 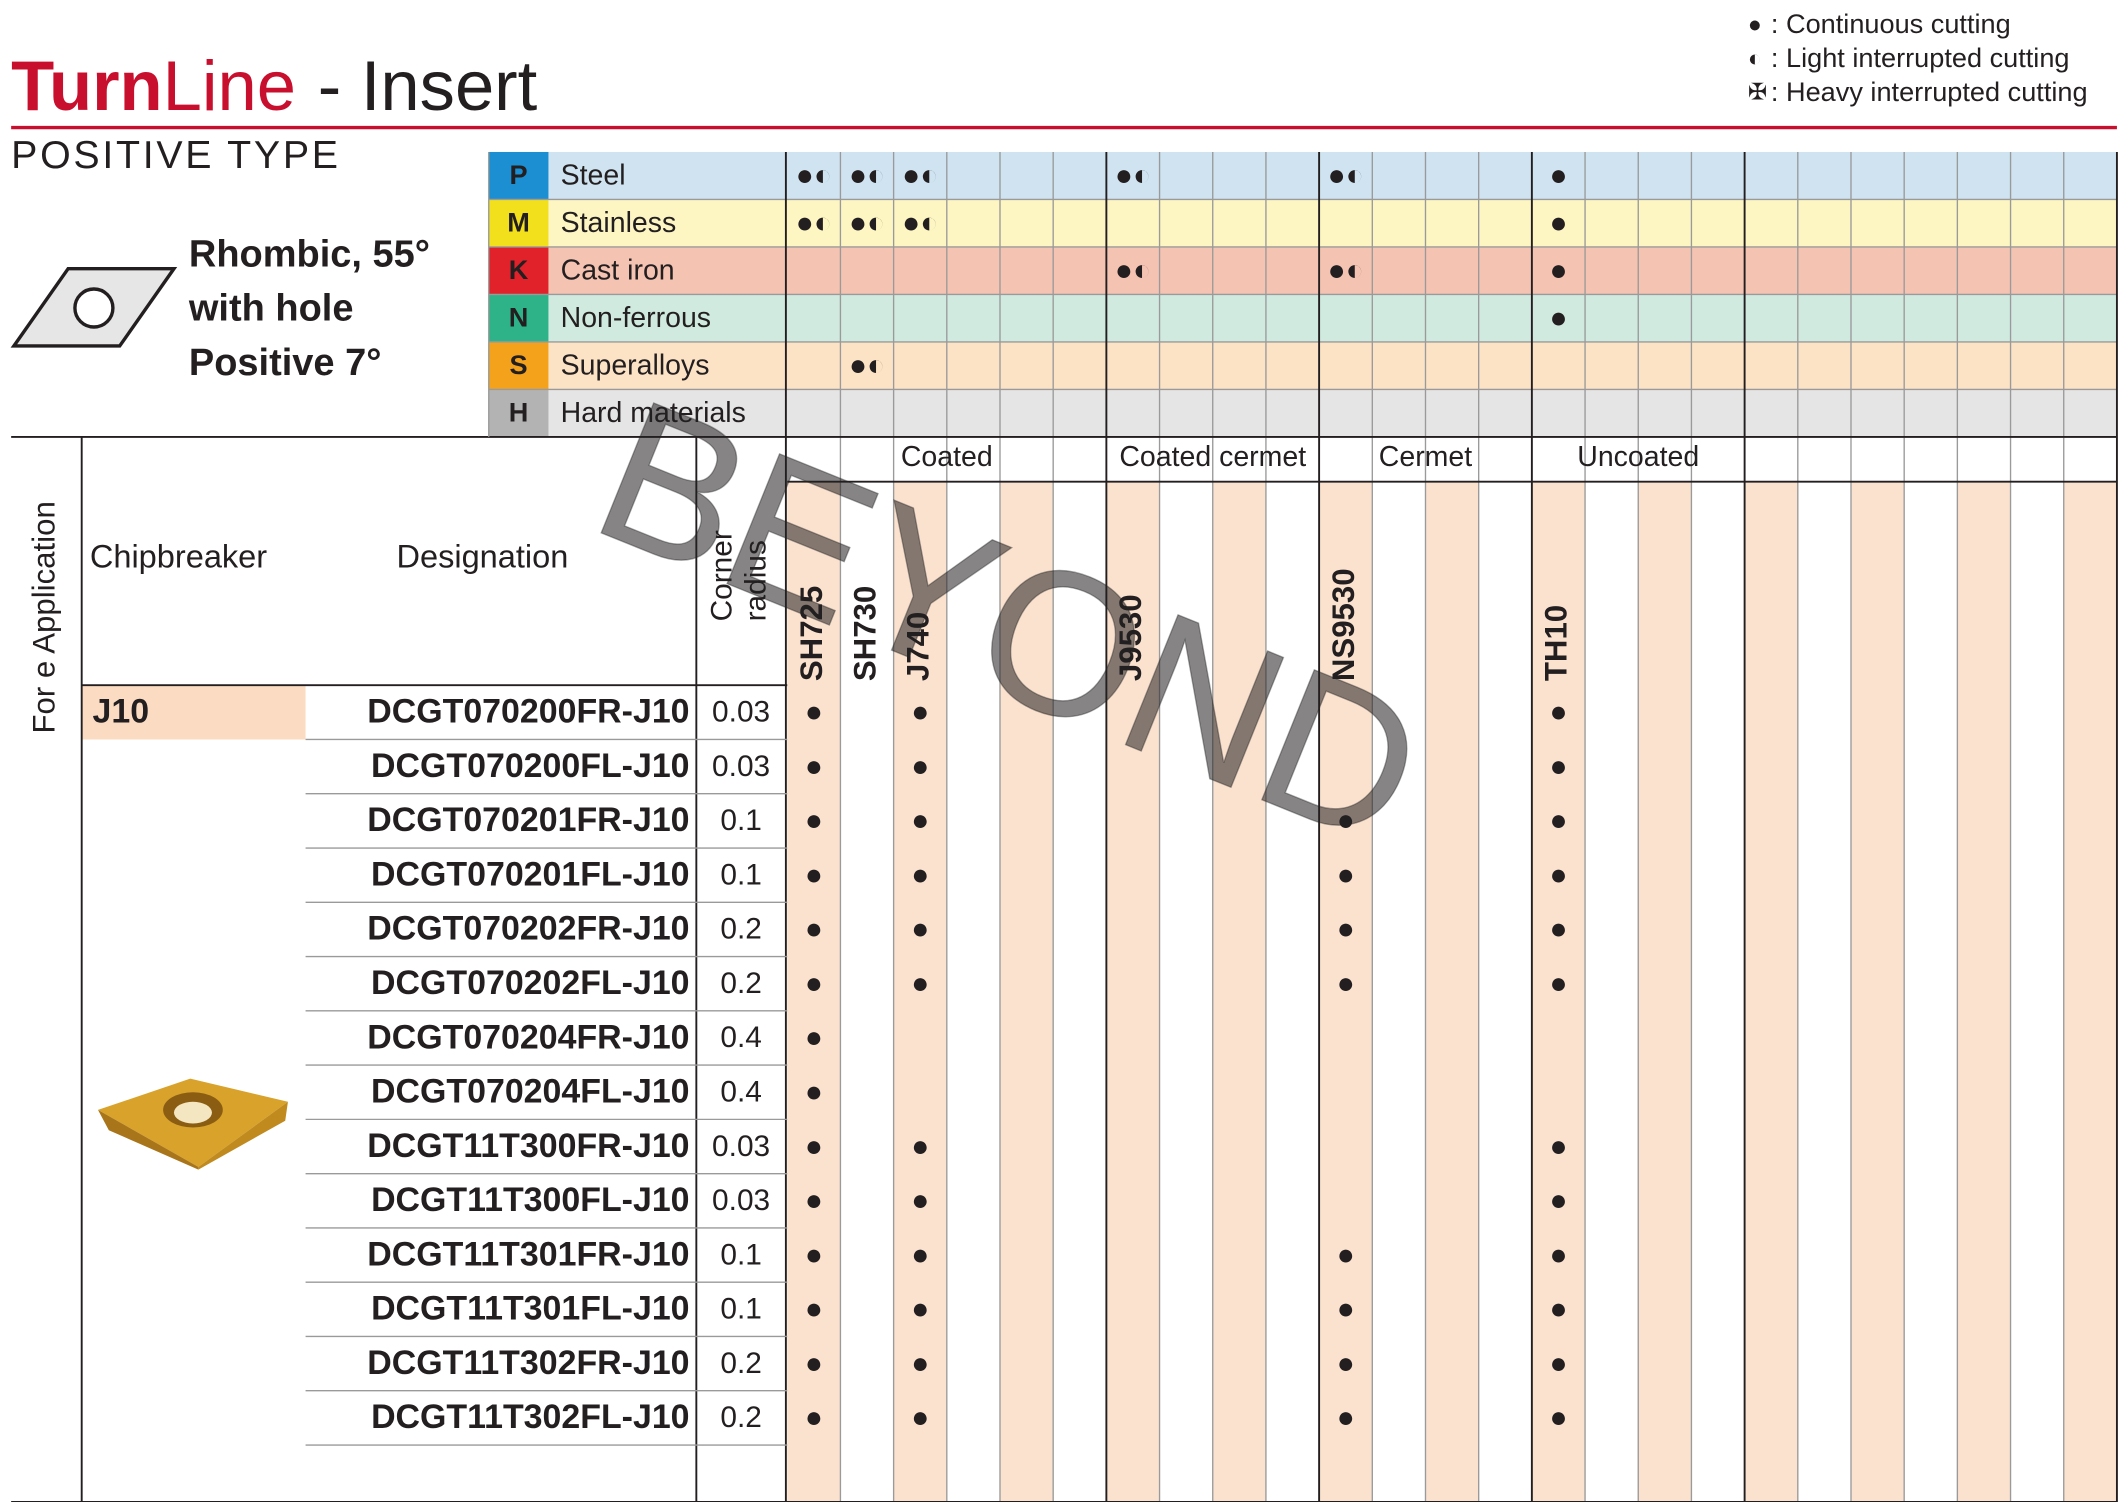 I want to click on insert-image, so click(x=192, y=1124).